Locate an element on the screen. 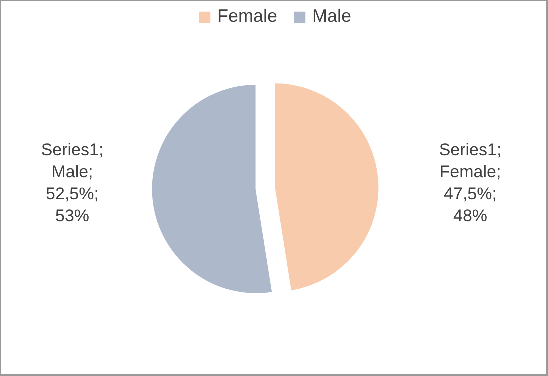  data-label: Series1; Male; 52,5%; 53% is located at coordinates (72, 183).